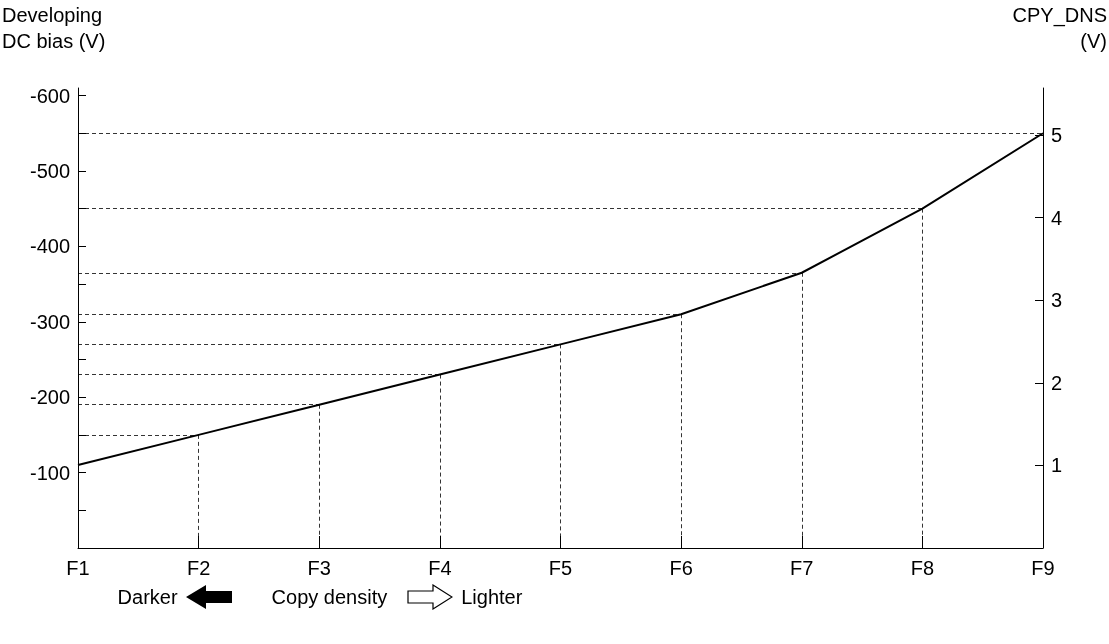 The image size is (1109, 644). Describe the element at coordinates (49, 321) in the screenshot. I see `y-tick-label: -300` at that location.